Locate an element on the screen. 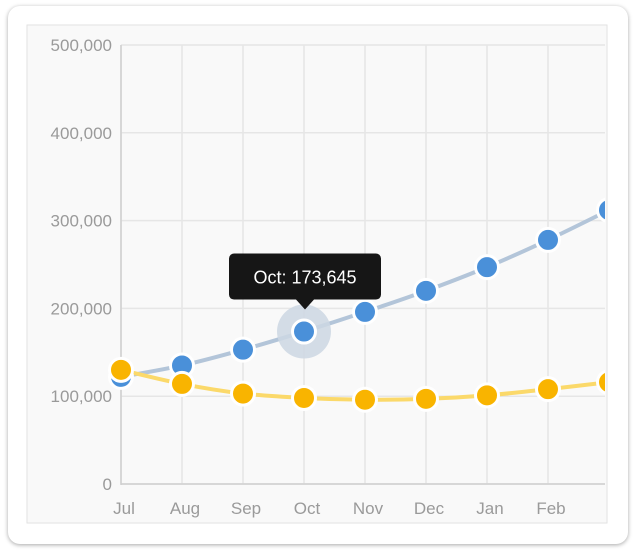 This screenshot has height=552, width=634. x-tick-label: Jul is located at coordinates (124, 508).